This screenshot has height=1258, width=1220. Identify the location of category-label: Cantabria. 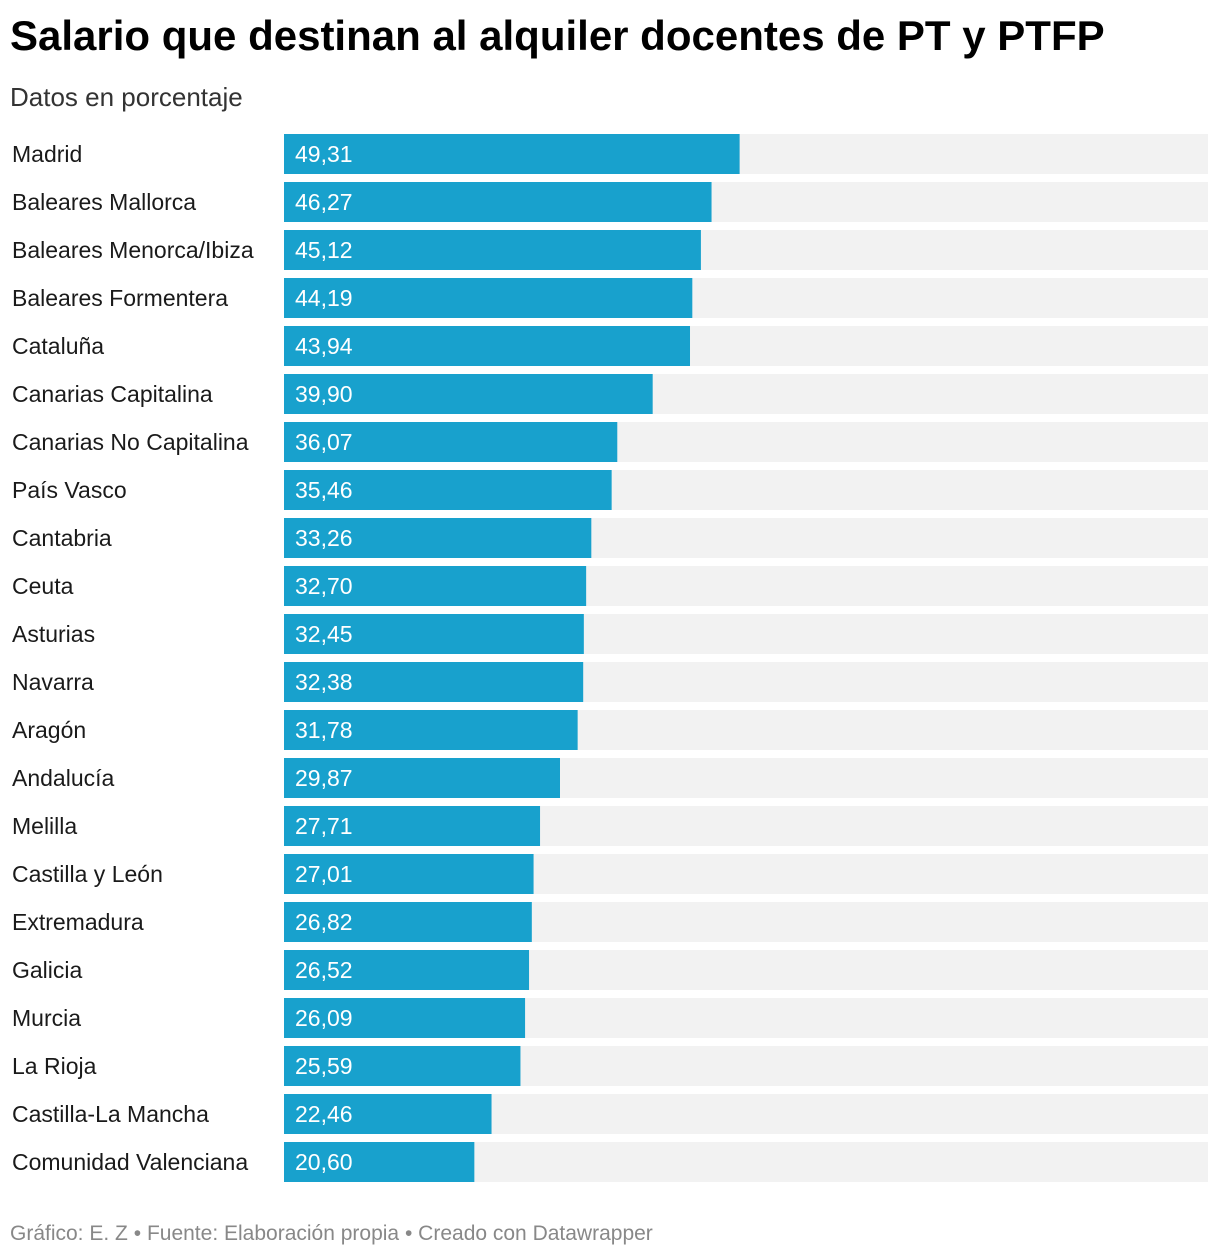
(62, 538).